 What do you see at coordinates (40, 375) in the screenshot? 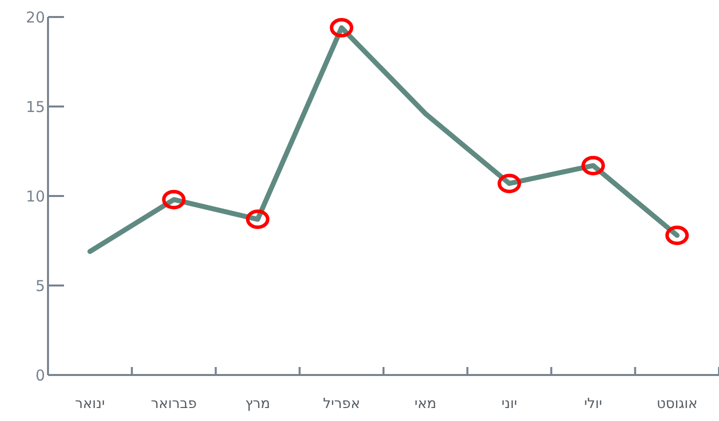
I see `y-tick-label: 0` at bounding box center [40, 375].